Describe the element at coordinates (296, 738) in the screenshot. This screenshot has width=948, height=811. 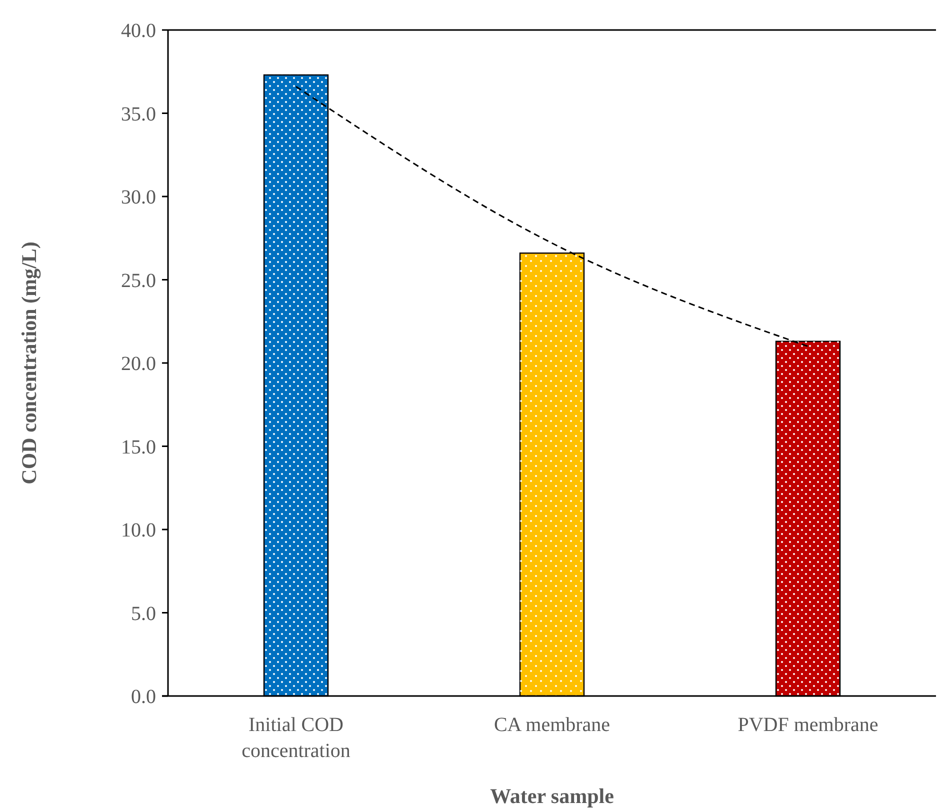
I see `x-tick-label: Initial COD concentration` at that location.